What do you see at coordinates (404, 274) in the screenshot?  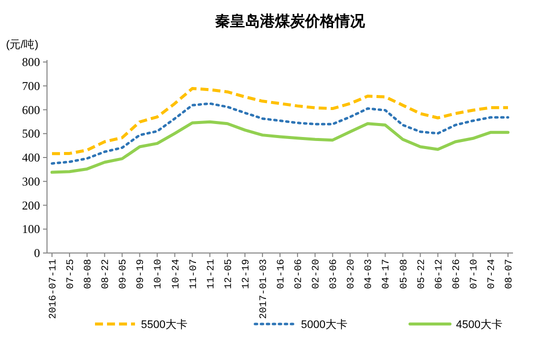 I see `x-tick-label: 05-08` at bounding box center [404, 274].